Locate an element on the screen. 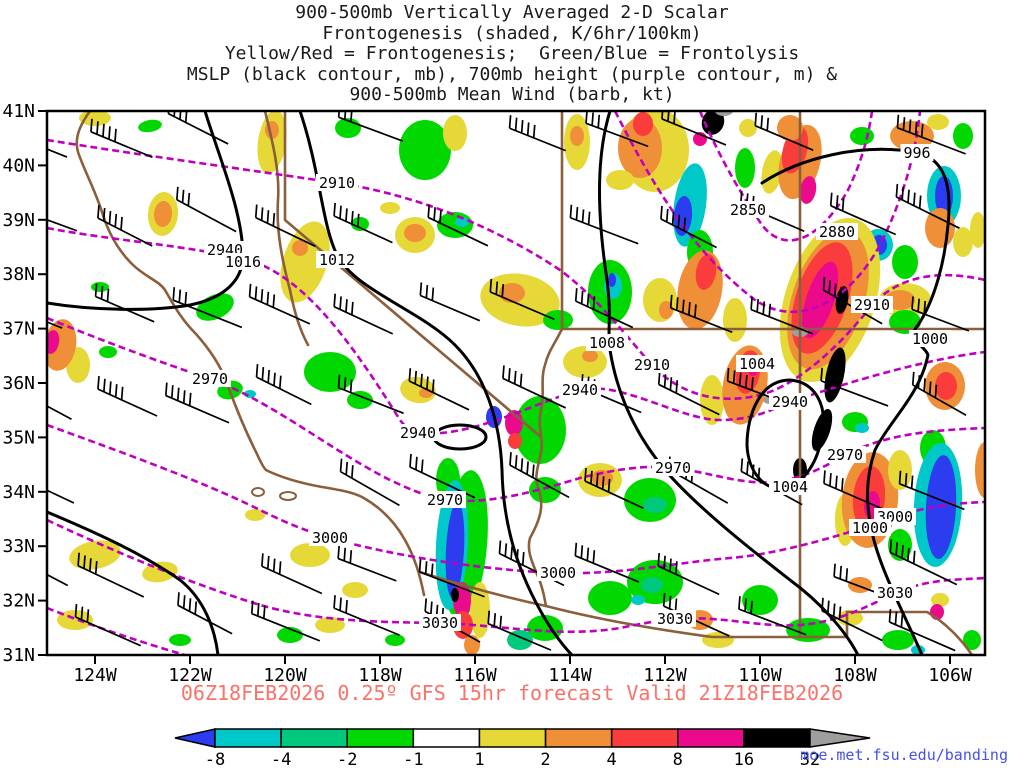  site-link: moe.met.fsu.edu/banding is located at coordinates (904, 755).